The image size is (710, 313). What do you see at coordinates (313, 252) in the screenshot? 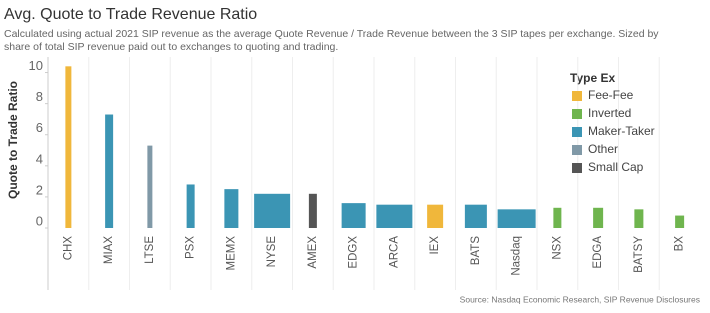
I see `x-tick-label: AMEX` at bounding box center [313, 252].